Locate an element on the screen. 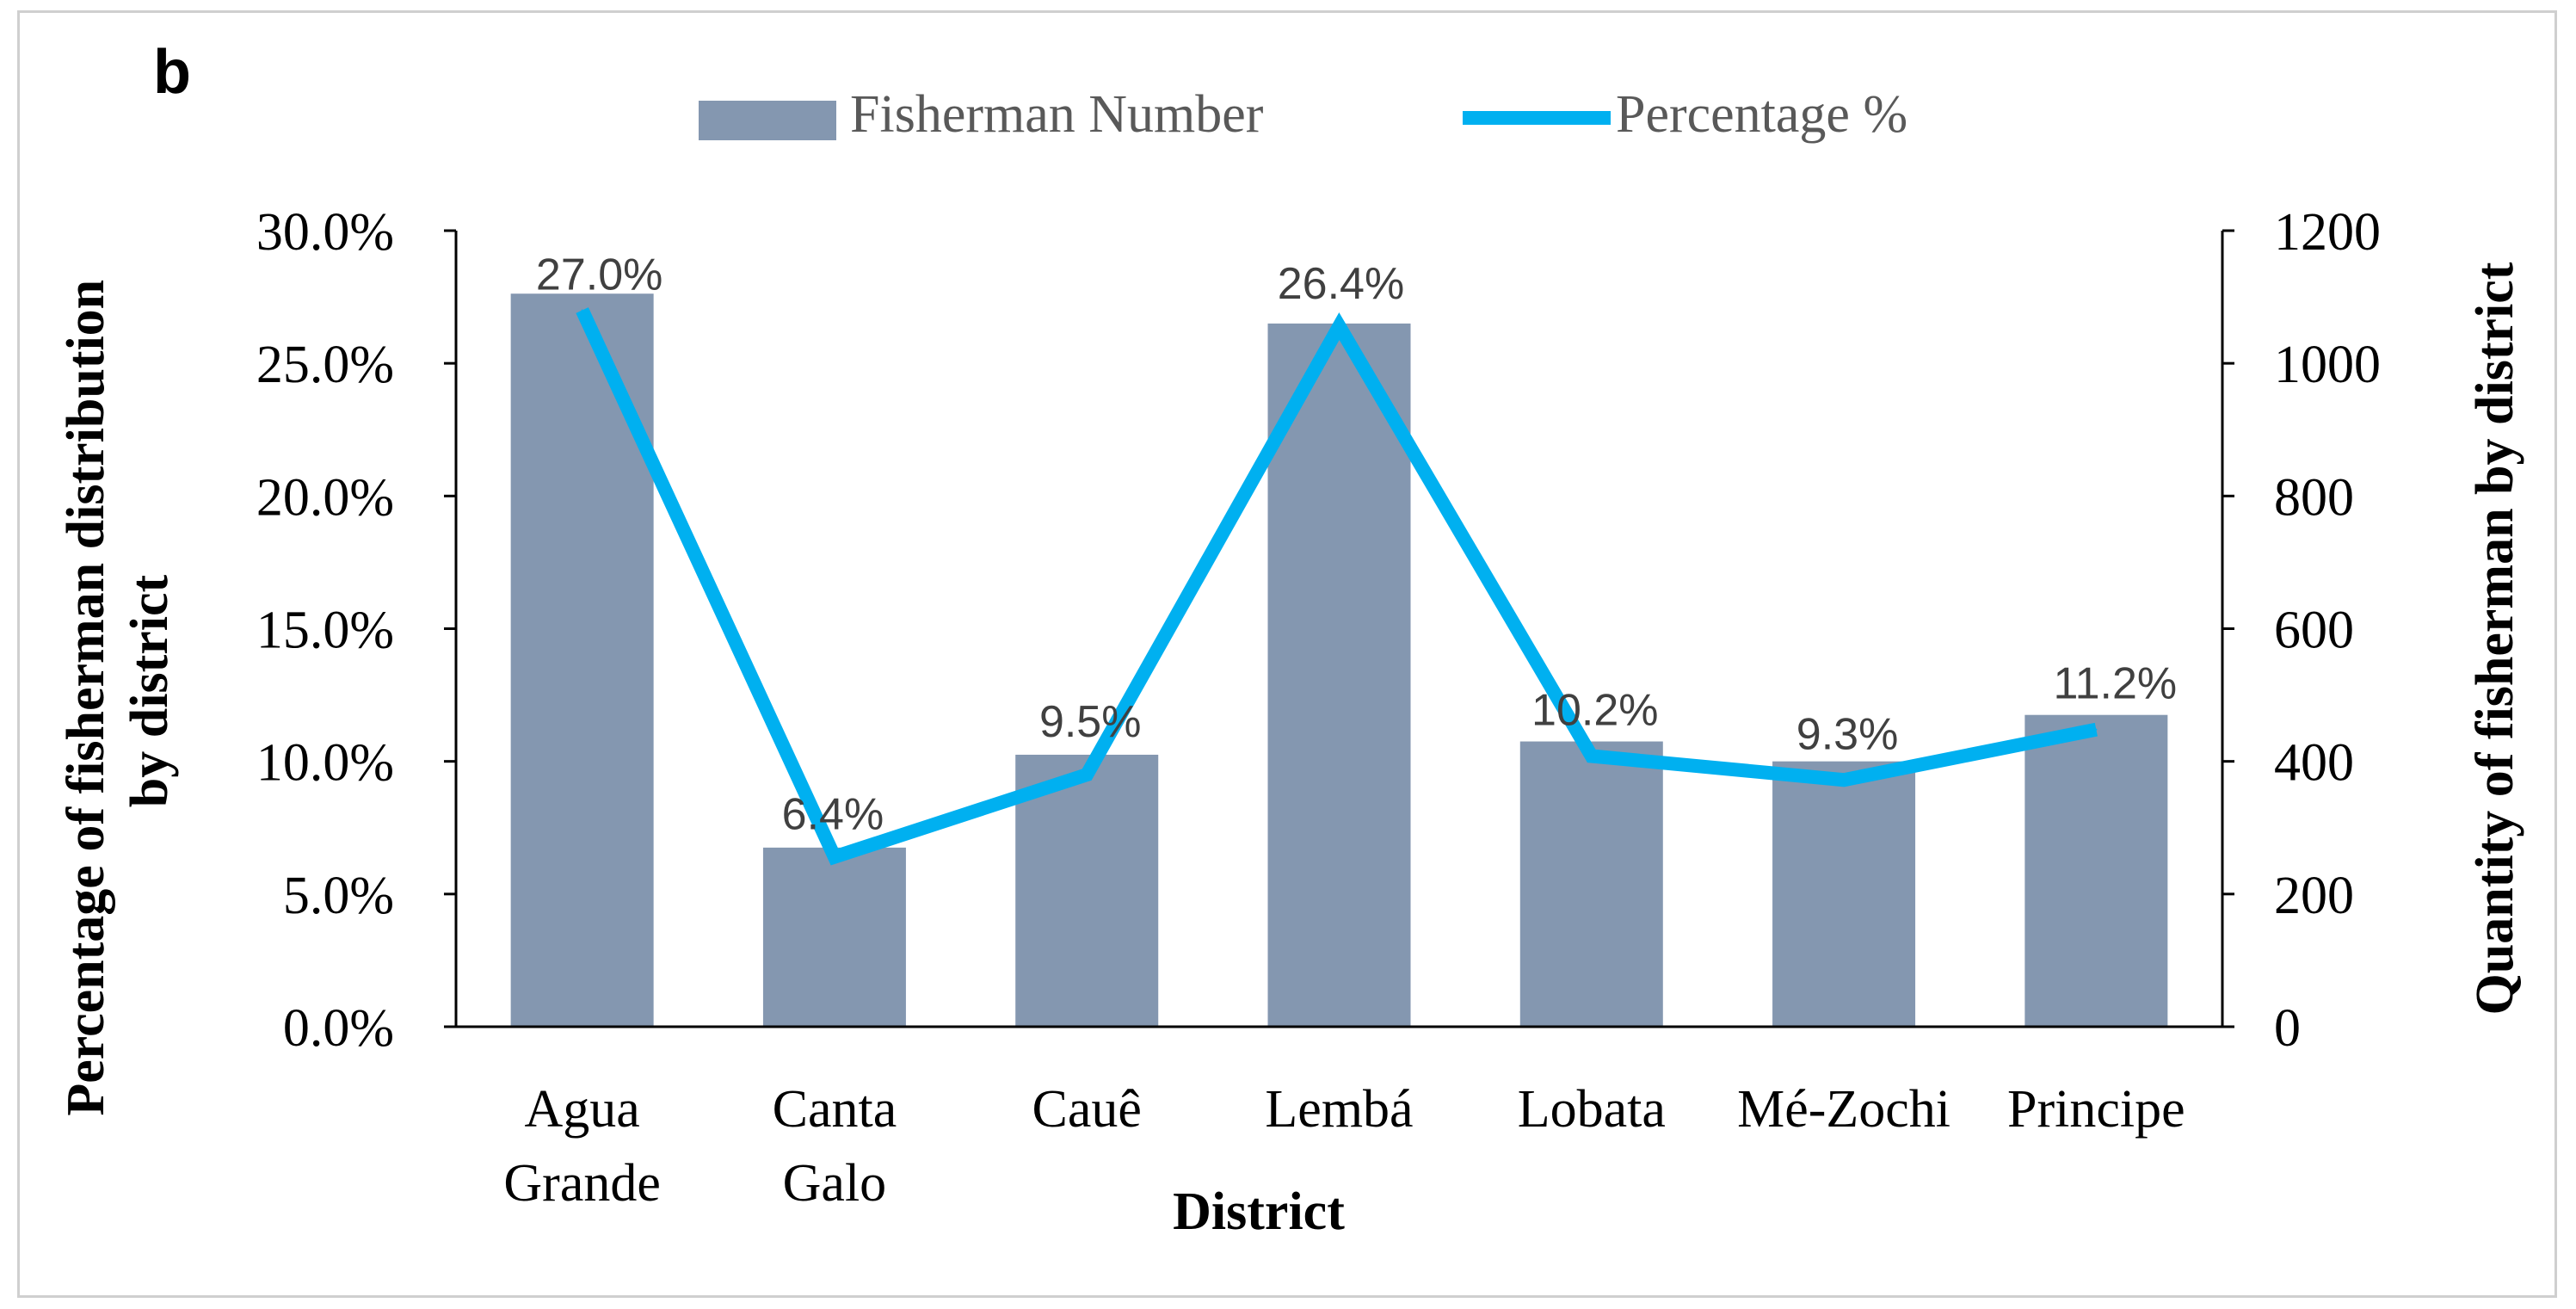 This screenshot has height=1309, width=2576. left-tick-label-0: 0.0% is located at coordinates (339, 1028).